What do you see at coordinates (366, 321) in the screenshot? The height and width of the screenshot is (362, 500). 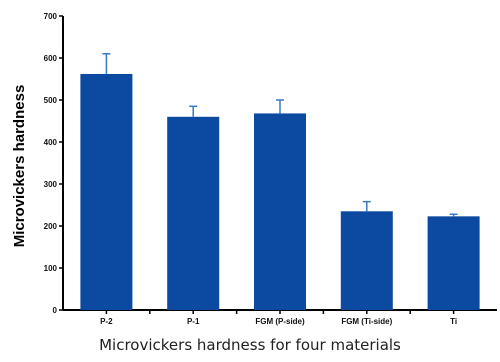 I see `x-tick-label: FGM (Ti-side)` at bounding box center [366, 321].